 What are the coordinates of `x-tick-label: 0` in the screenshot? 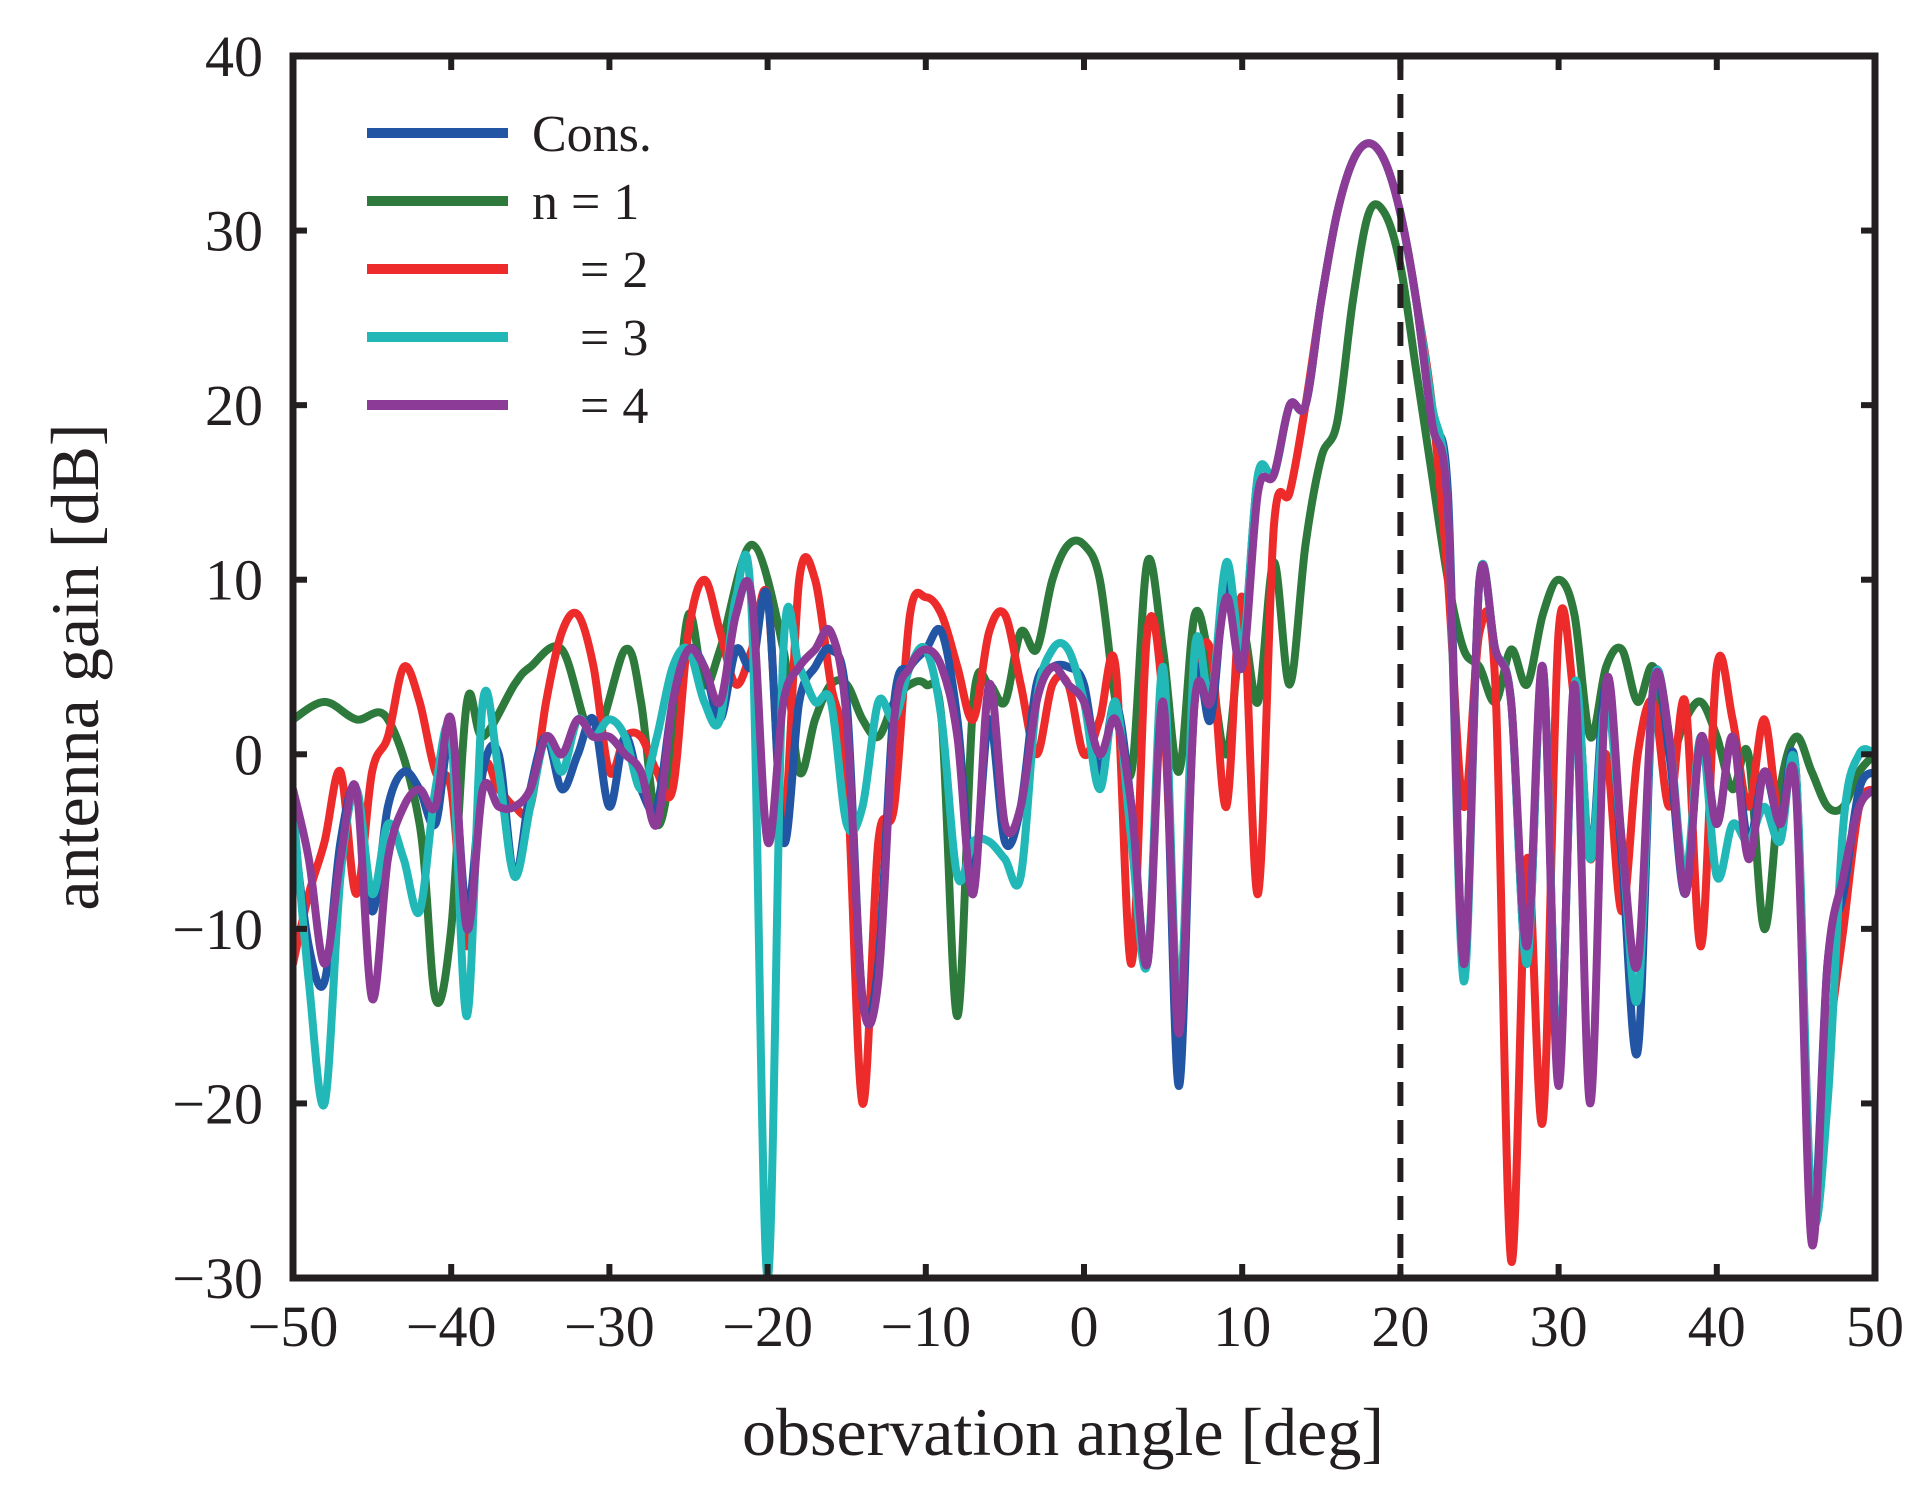 It's located at (1084, 1326).